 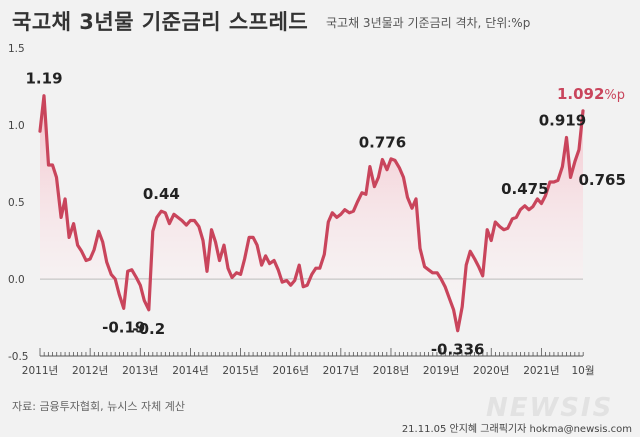 I want to click on data-label-unit: %p, so click(x=614, y=95).